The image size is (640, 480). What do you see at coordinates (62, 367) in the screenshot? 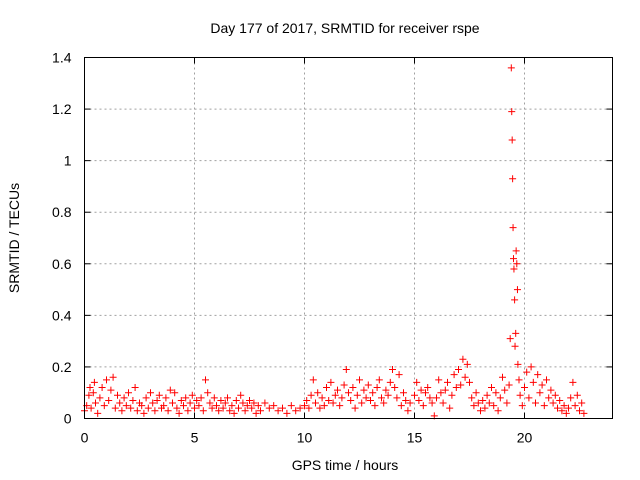
I see `y-tick-label: 0.2` at bounding box center [62, 367].